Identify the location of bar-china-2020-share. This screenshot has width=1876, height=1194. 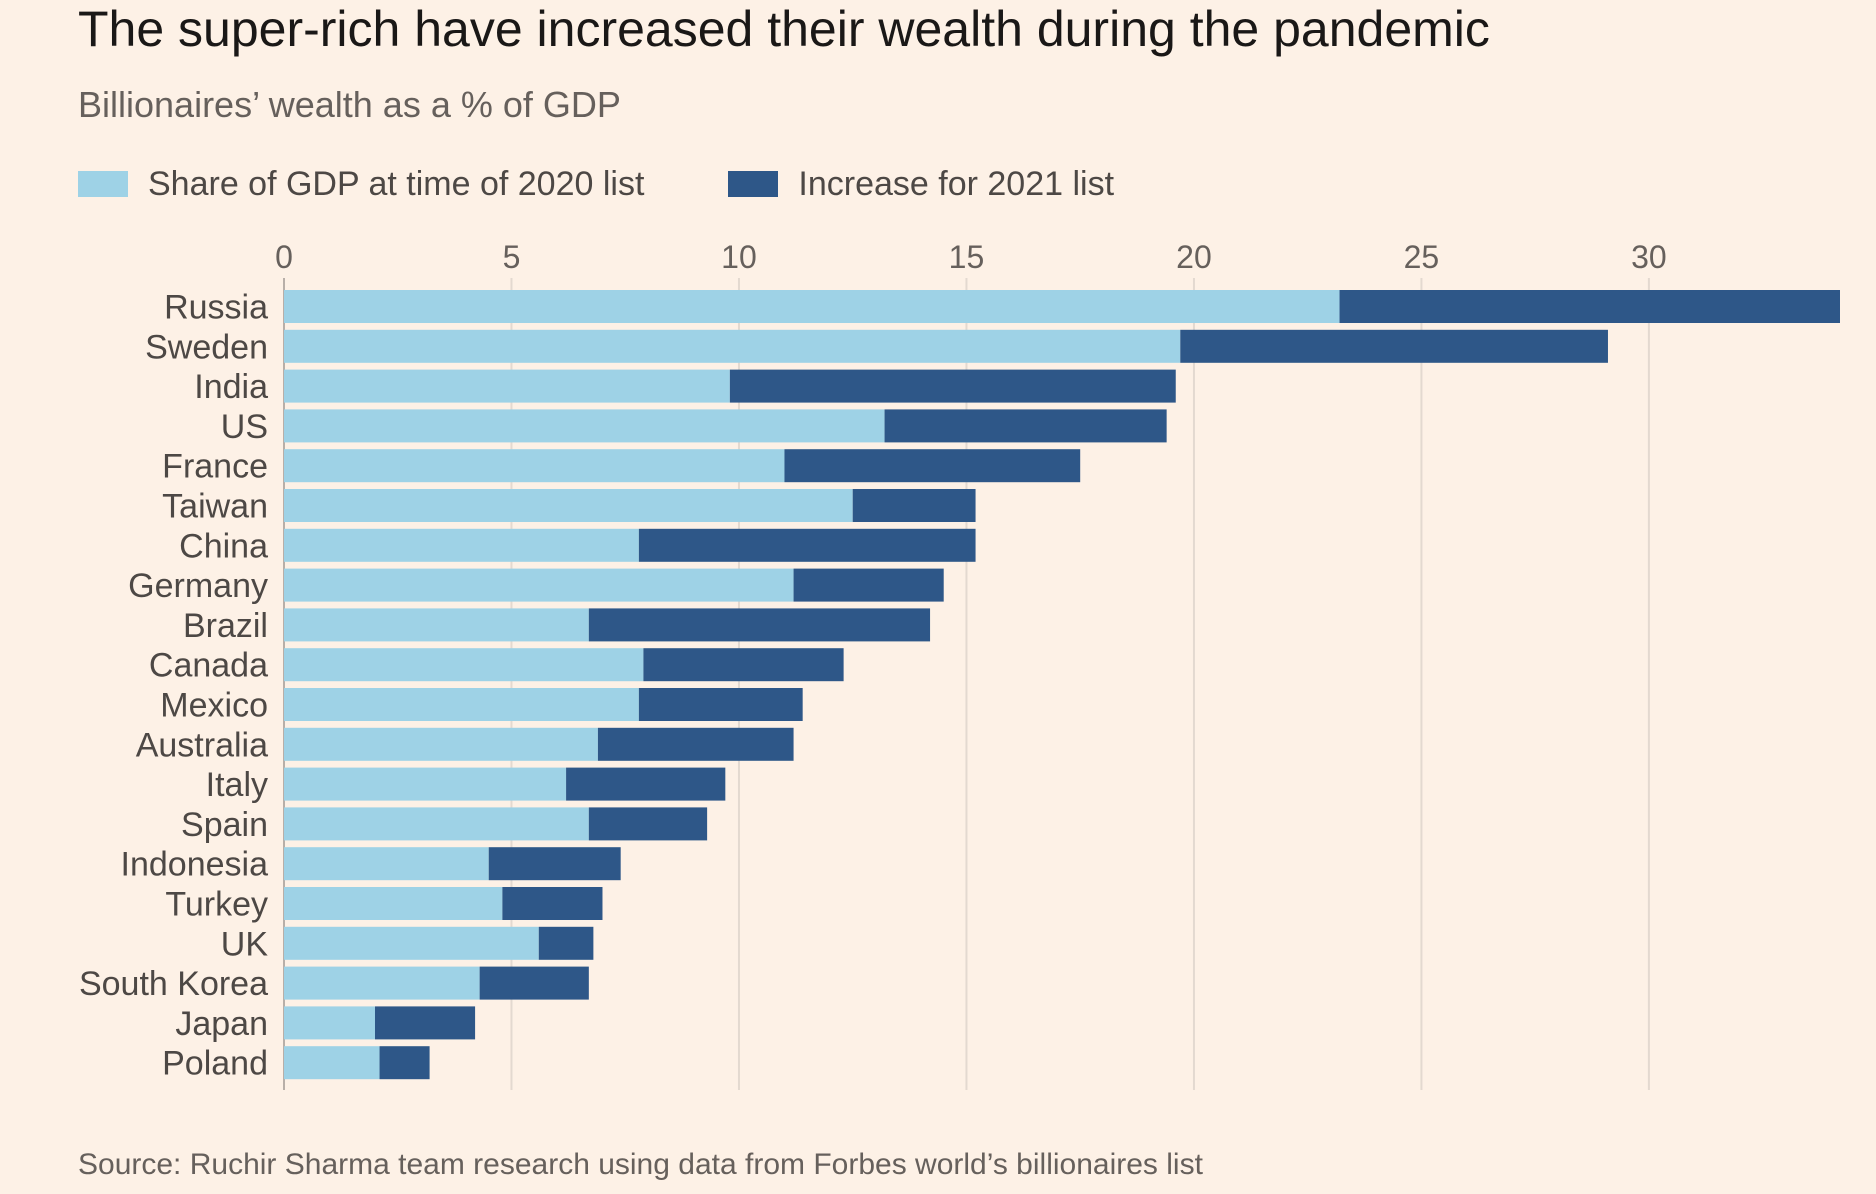
(461, 545).